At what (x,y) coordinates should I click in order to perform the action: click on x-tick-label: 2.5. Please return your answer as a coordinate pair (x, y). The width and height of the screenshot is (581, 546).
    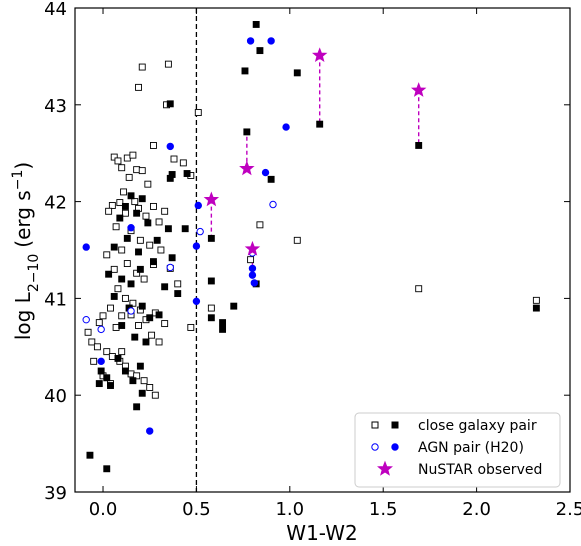
    Looking at the image, I should click on (568, 509).